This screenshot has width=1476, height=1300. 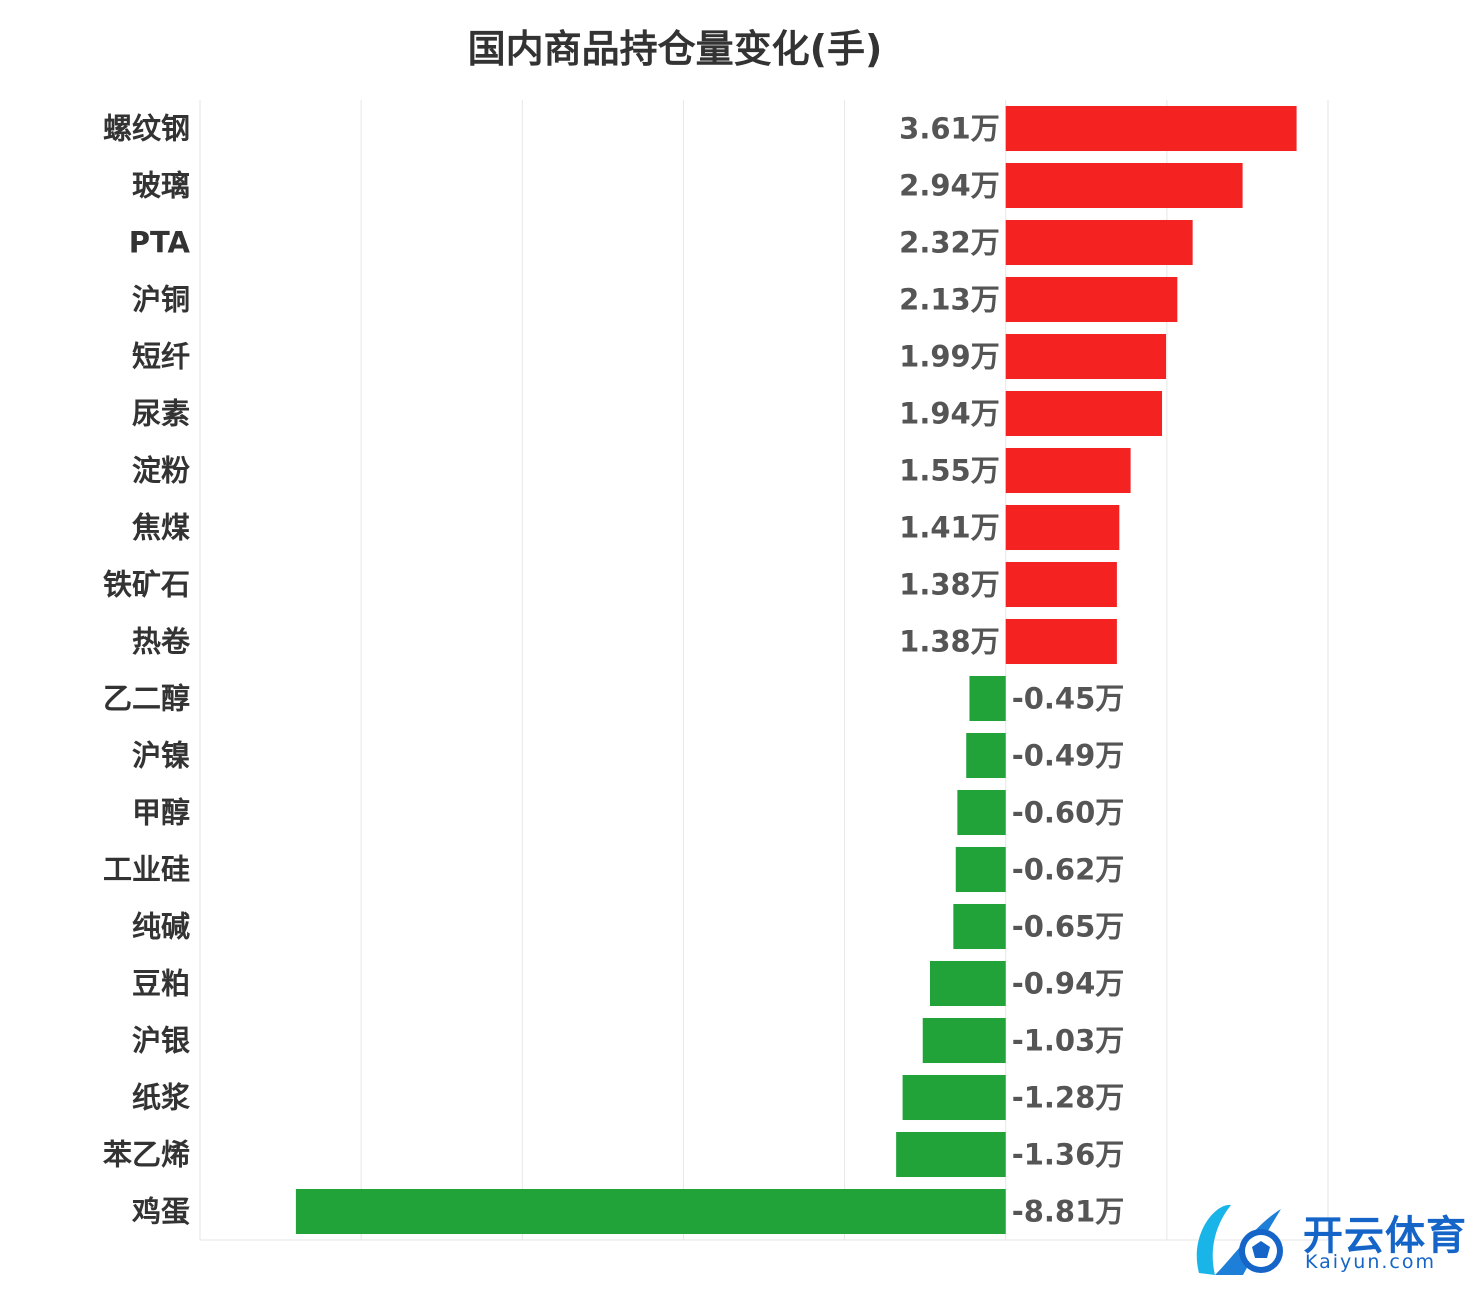 I want to click on category-label: 短纤, so click(x=161, y=357).